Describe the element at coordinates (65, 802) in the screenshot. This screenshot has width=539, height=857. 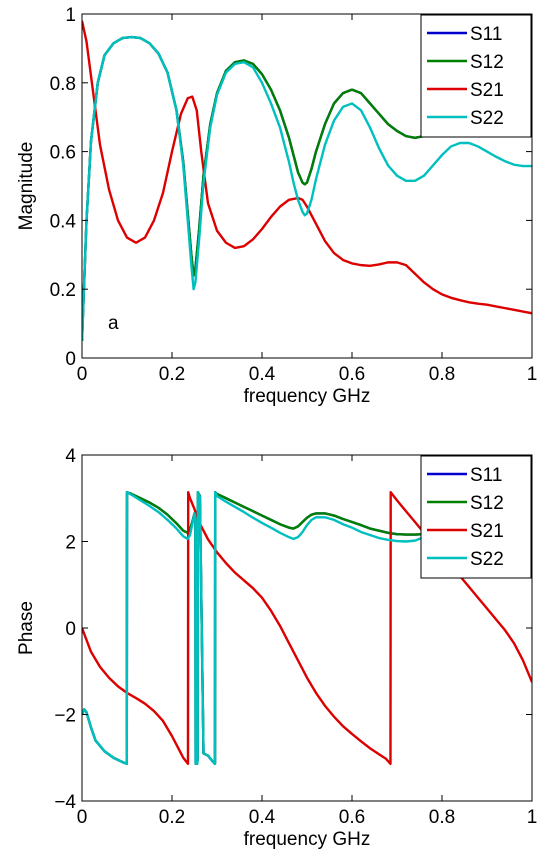
I see `y-tick-label: −4` at that location.